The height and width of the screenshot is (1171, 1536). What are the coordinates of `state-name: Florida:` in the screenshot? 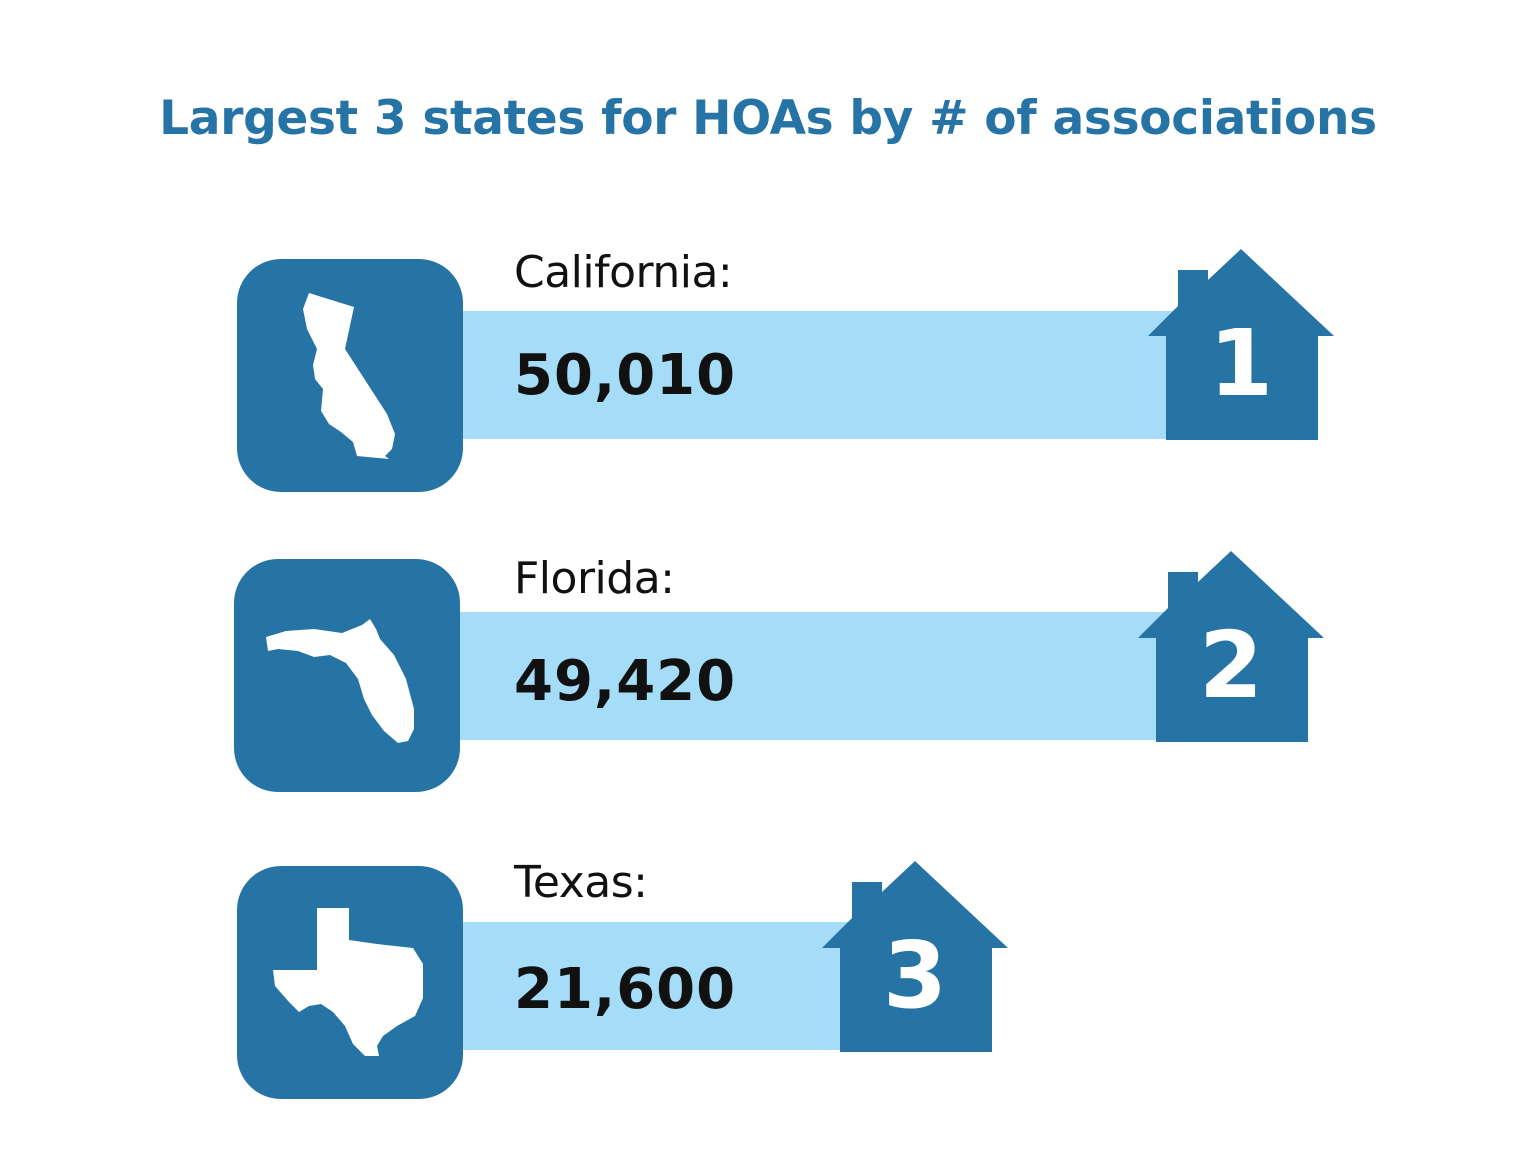 It's located at (594, 578).